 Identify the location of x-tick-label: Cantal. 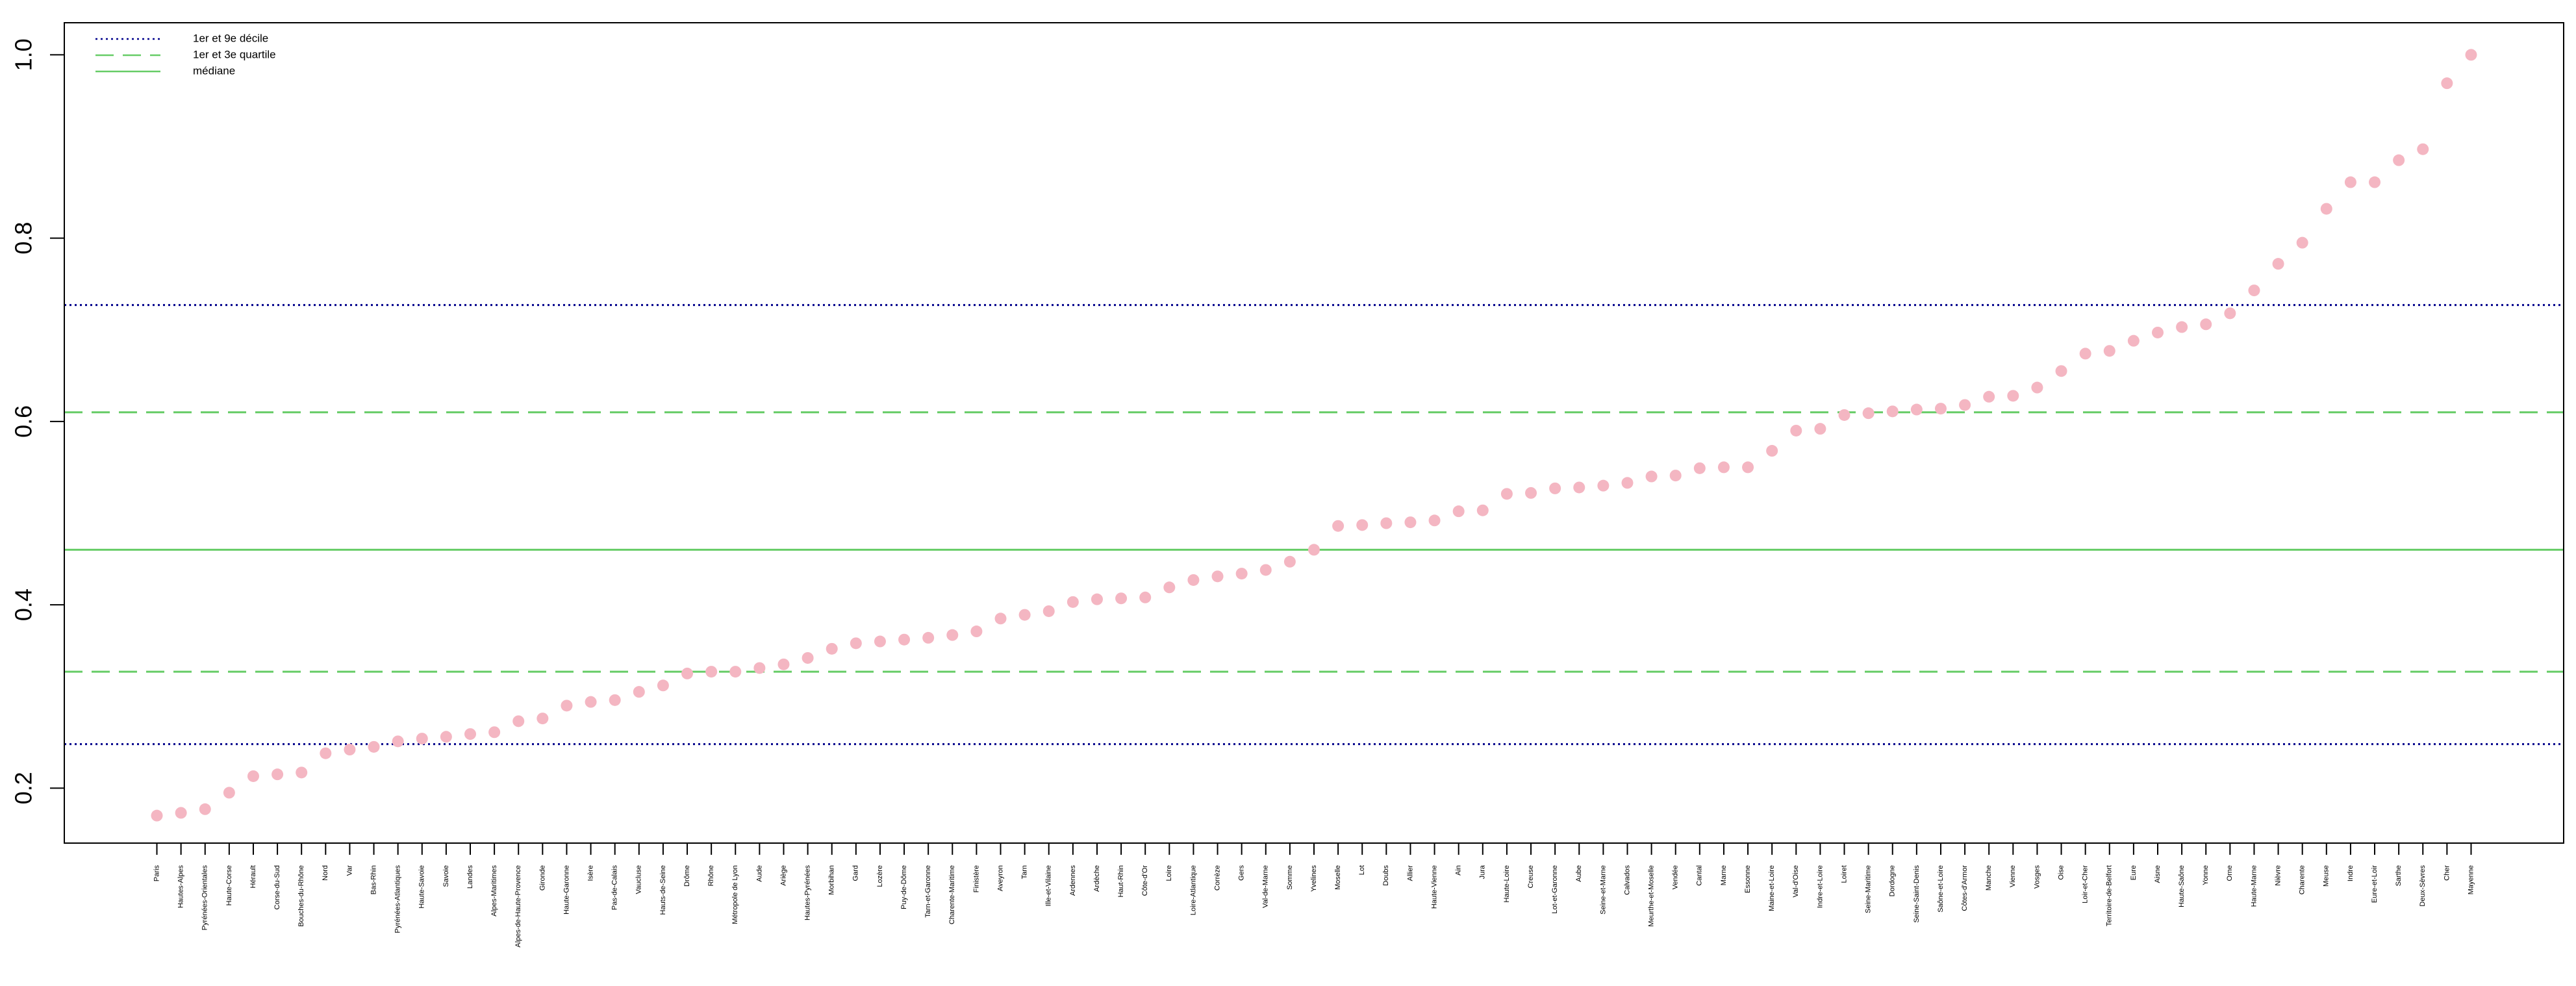
(1700, 875).